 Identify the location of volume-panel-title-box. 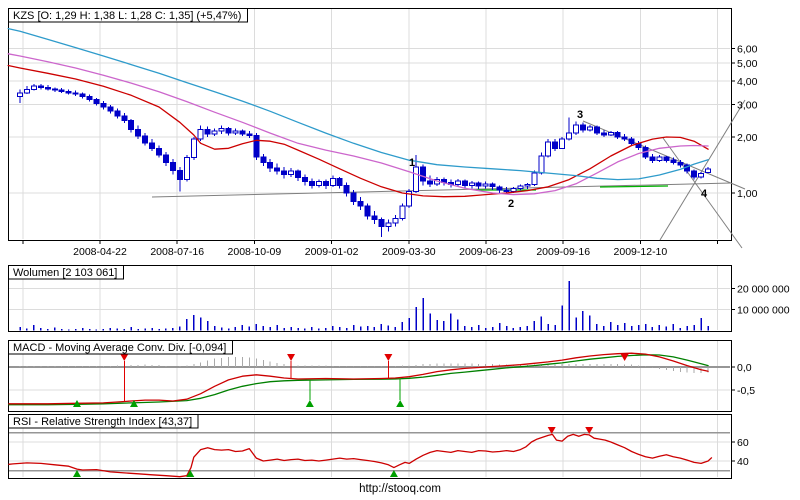
(66, 273).